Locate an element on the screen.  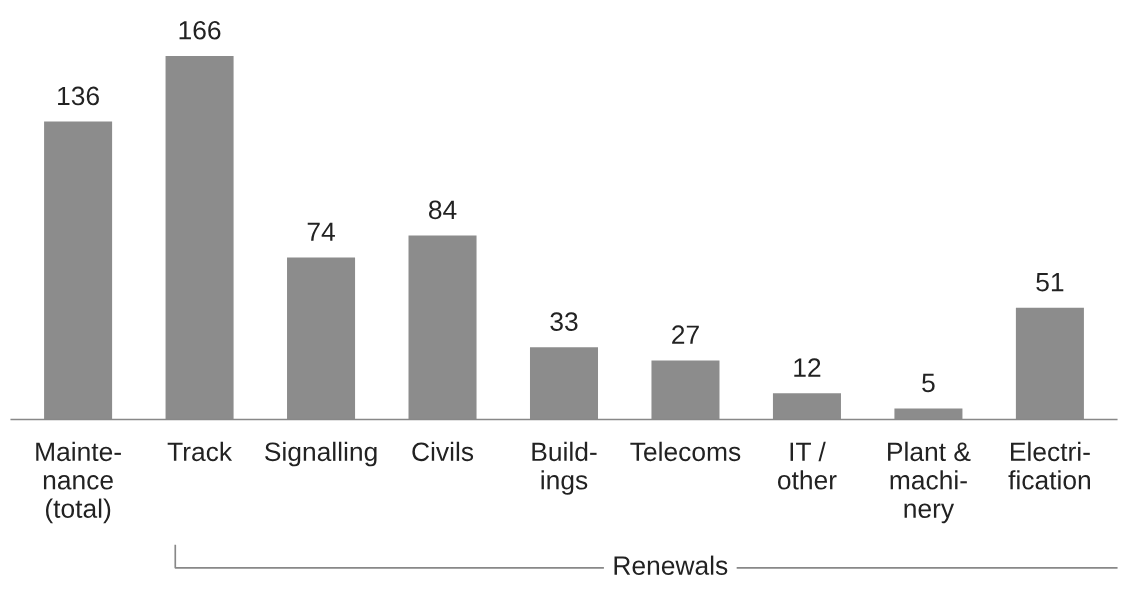
data-label: 12 is located at coordinates (807, 367).